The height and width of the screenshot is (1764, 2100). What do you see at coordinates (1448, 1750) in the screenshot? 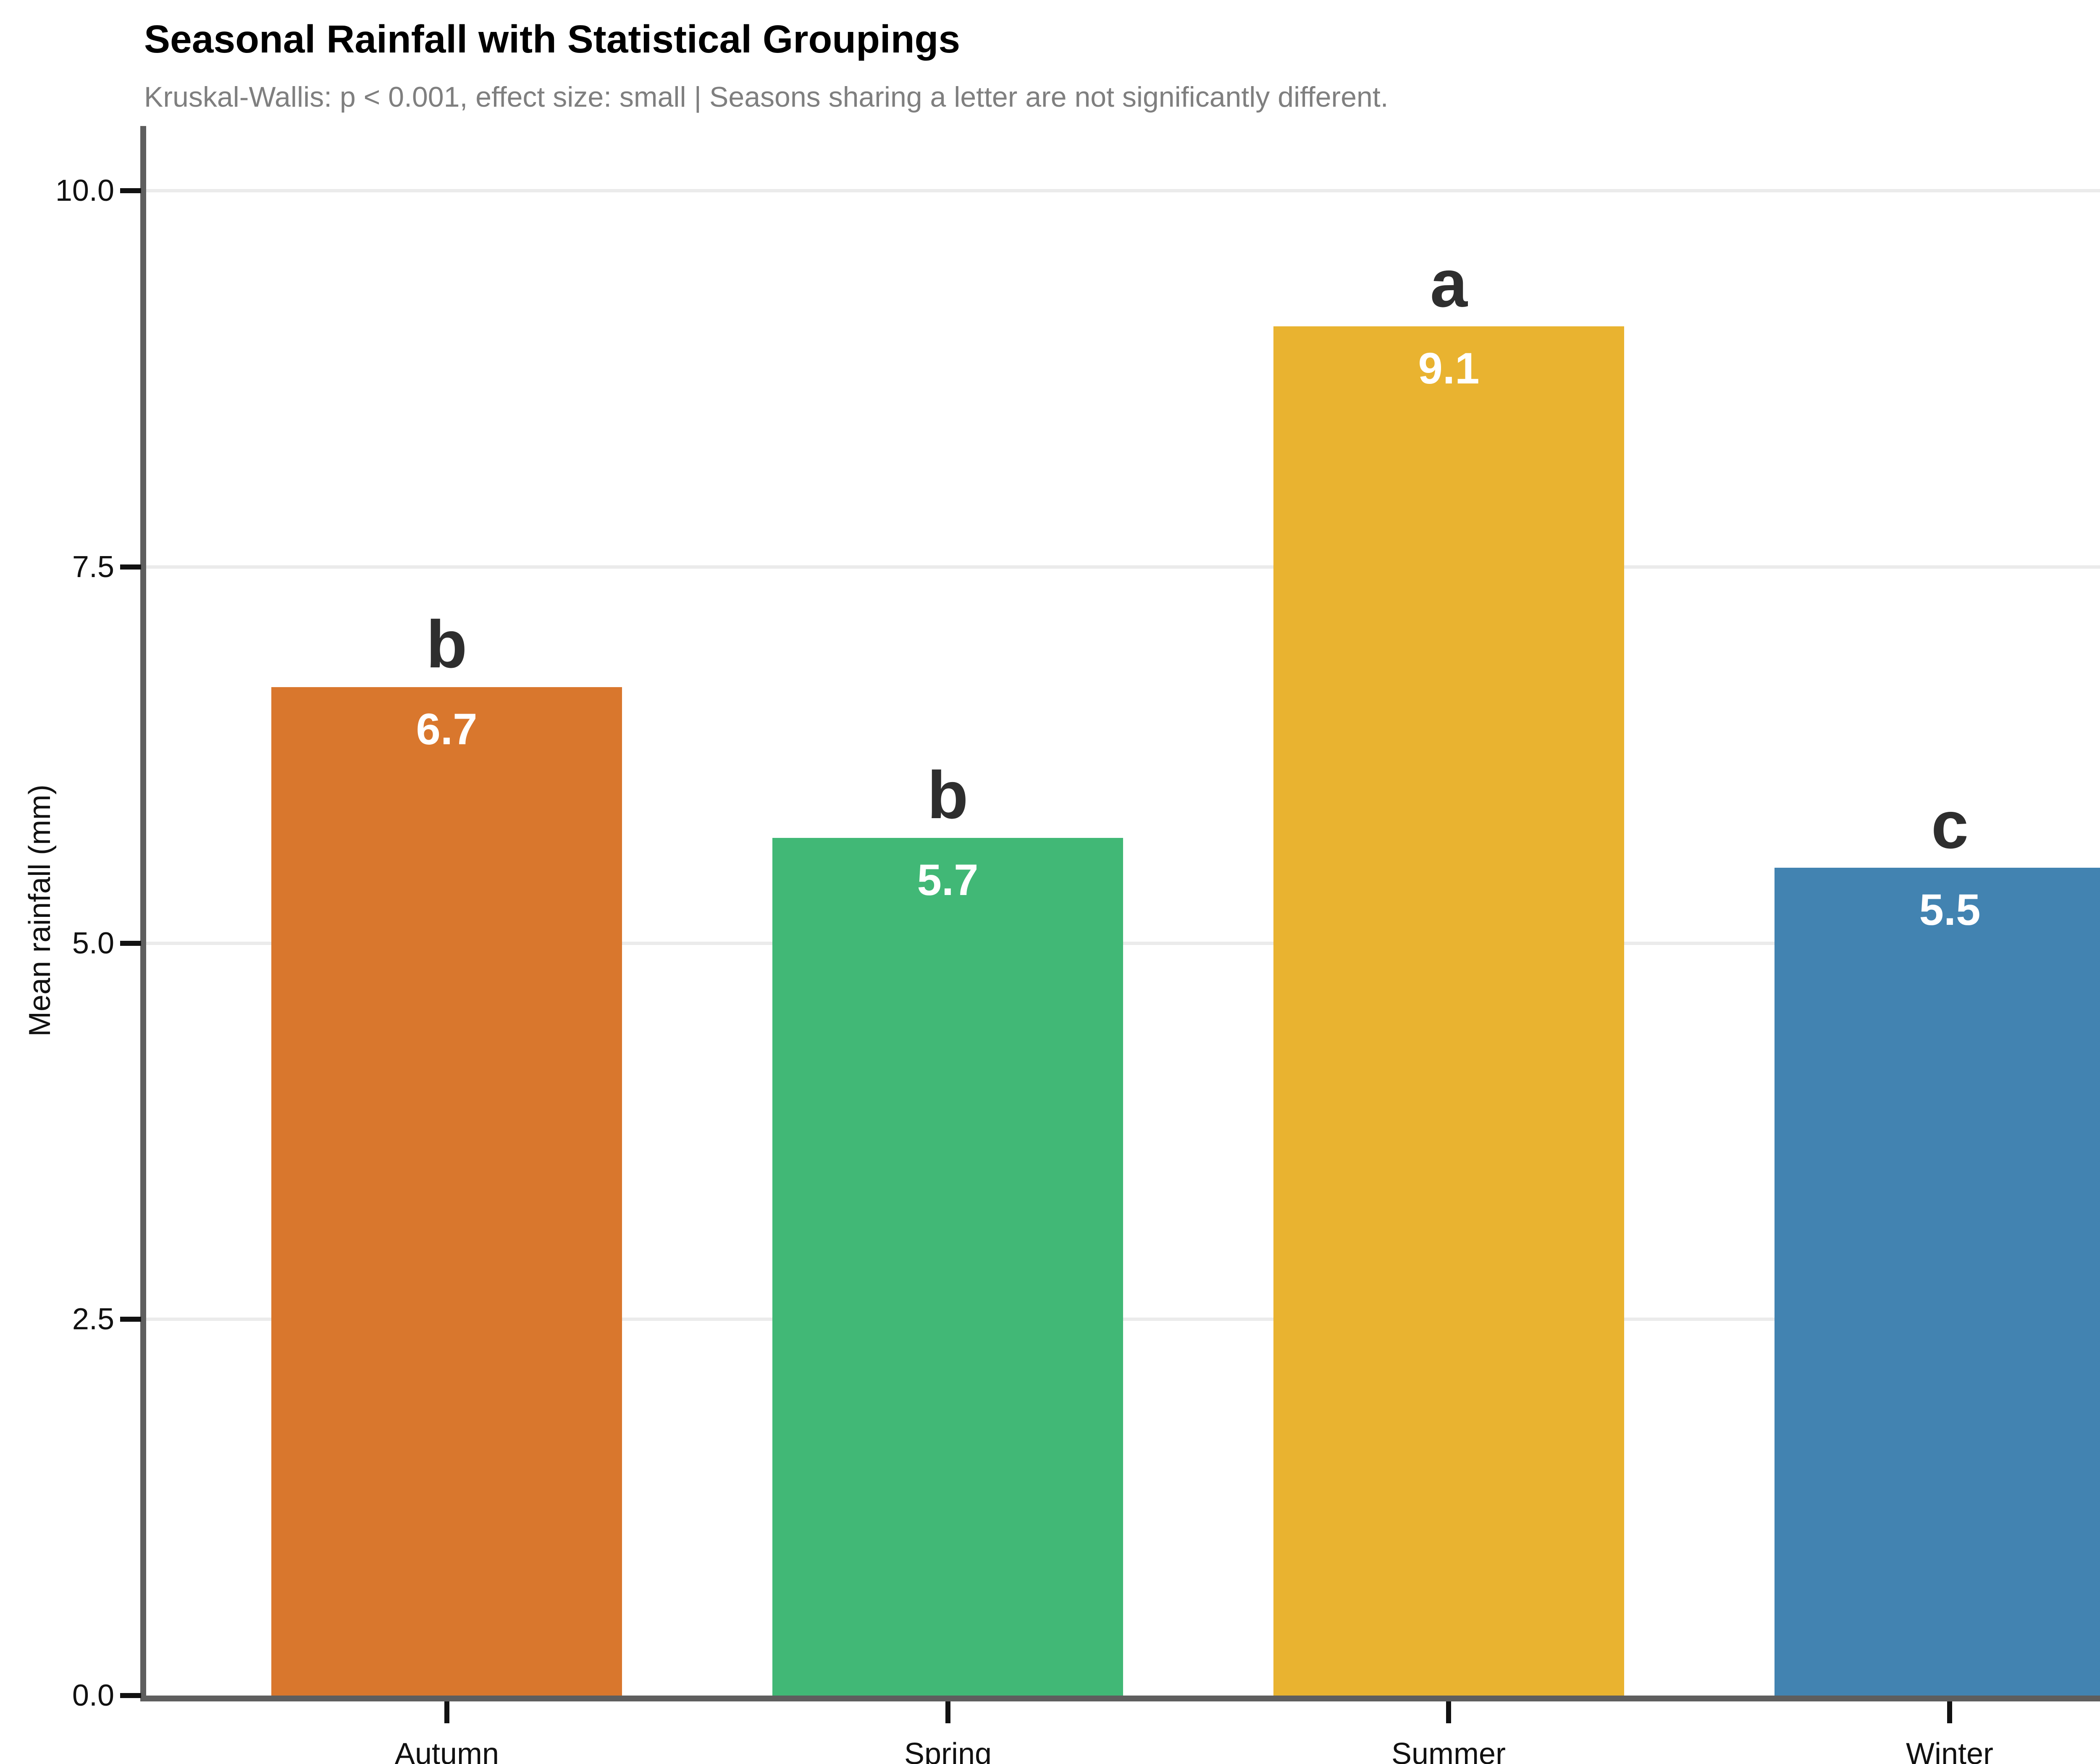
I see `x-tick-label-summer: Summer` at bounding box center [1448, 1750].